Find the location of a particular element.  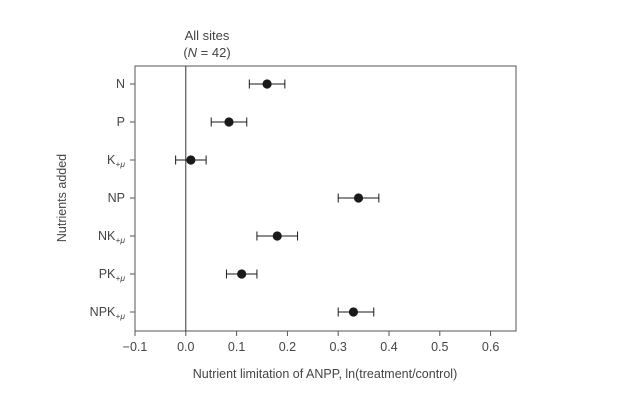

y-tick-label: NP is located at coordinates (116, 198).